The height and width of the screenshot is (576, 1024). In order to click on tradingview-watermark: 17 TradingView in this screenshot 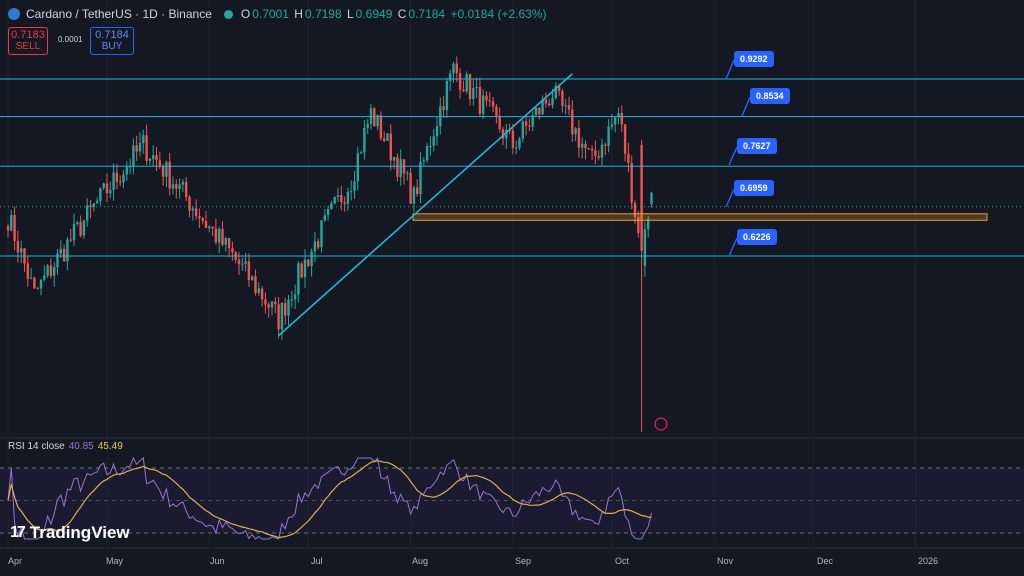, I will do `click(70, 533)`.